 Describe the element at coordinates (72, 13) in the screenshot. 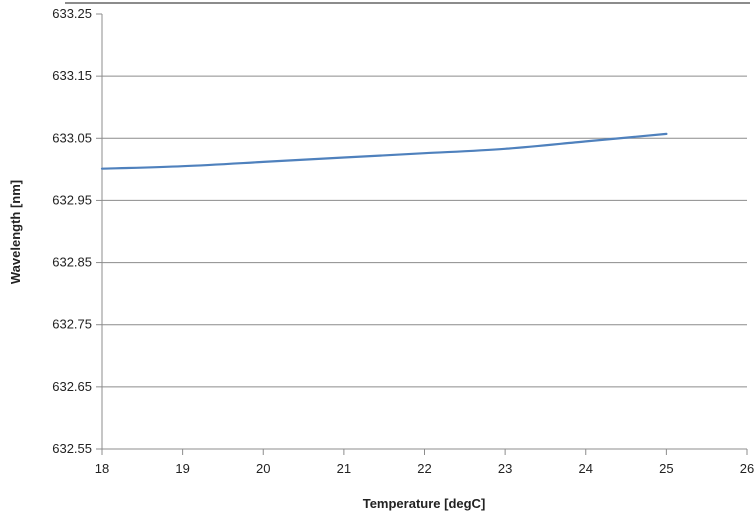

I see `y-tick-label: 633.25` at that location.